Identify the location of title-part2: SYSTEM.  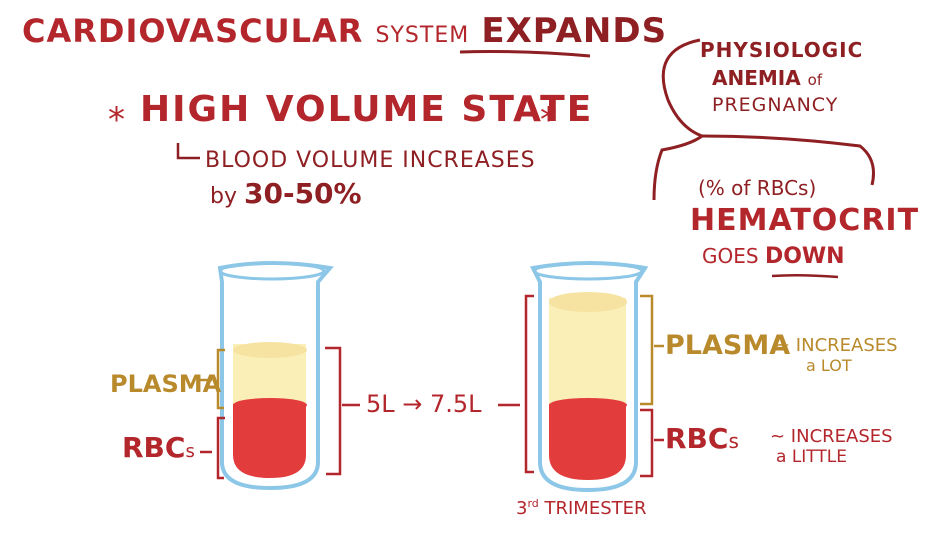
(422, 35).